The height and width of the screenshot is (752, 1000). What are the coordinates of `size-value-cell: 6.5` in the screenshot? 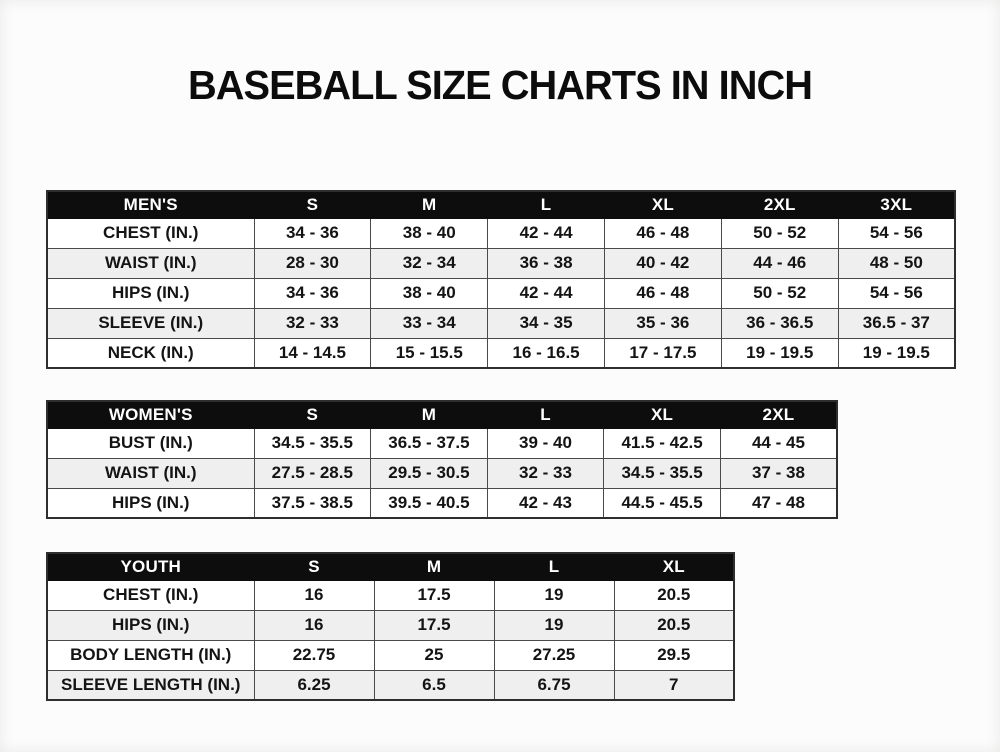 It's located at (434, 685).